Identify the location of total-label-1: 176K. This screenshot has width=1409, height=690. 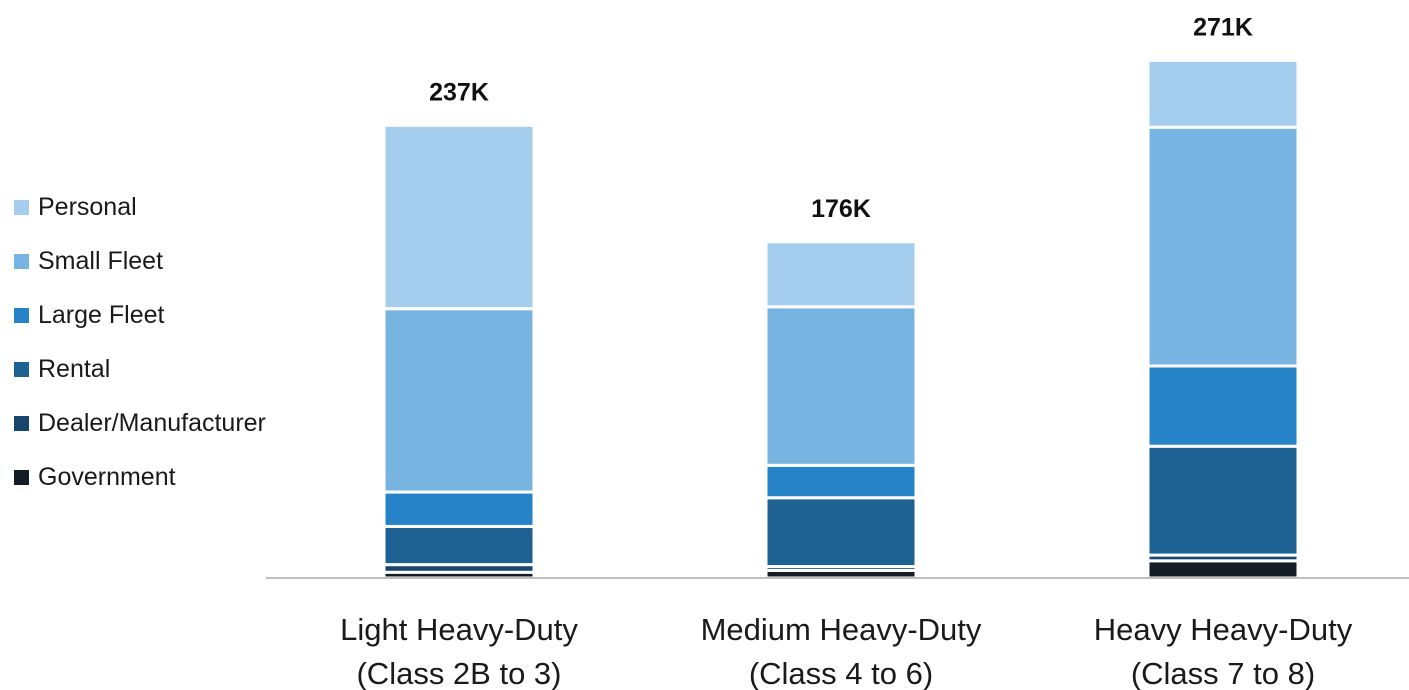
(841, 209).